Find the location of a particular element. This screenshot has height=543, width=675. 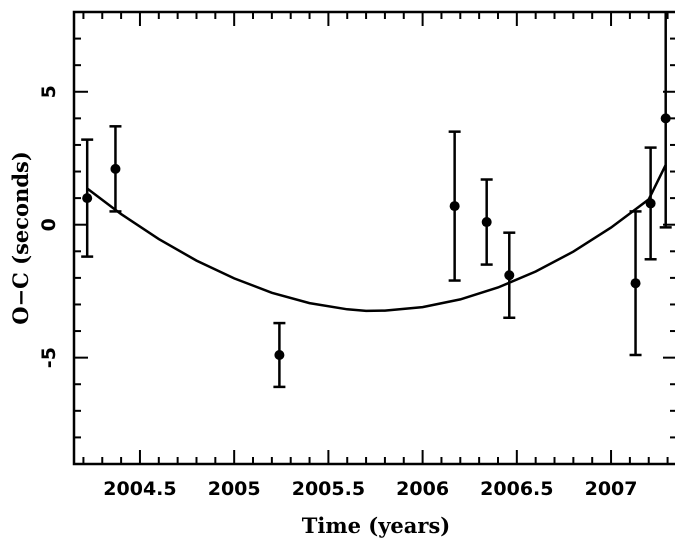

x-tick-label: 2006 is located at coordinates (422, 489).